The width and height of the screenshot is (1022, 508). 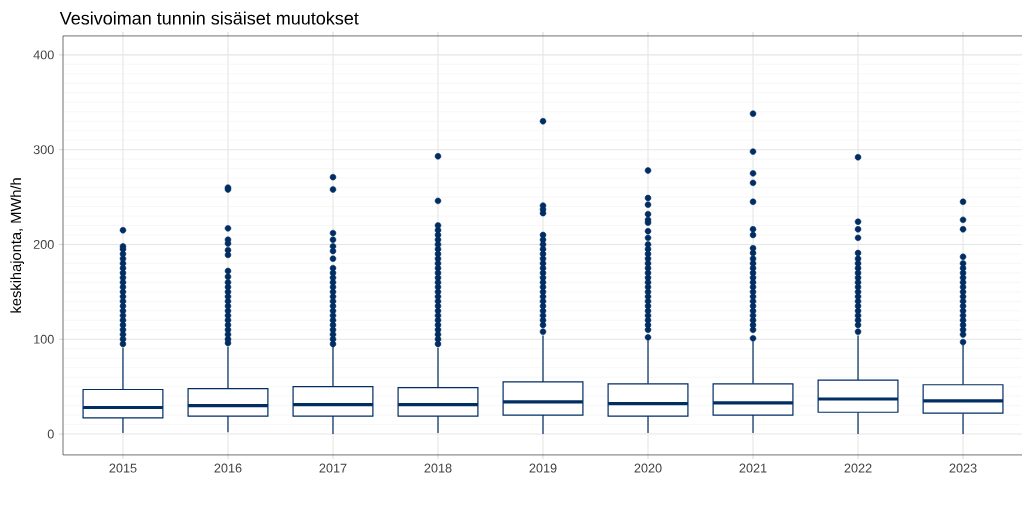 What do you see at coordinates (44, 339) in the screenshot?
I see `y-tick-label: 100` at bounding box center [44, 339].